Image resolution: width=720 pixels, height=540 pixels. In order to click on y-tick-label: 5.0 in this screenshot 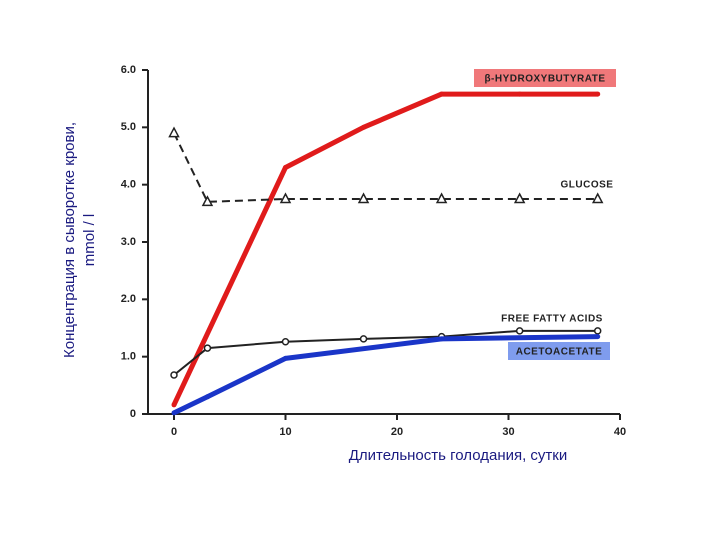, I will do `click(128, 127)`.